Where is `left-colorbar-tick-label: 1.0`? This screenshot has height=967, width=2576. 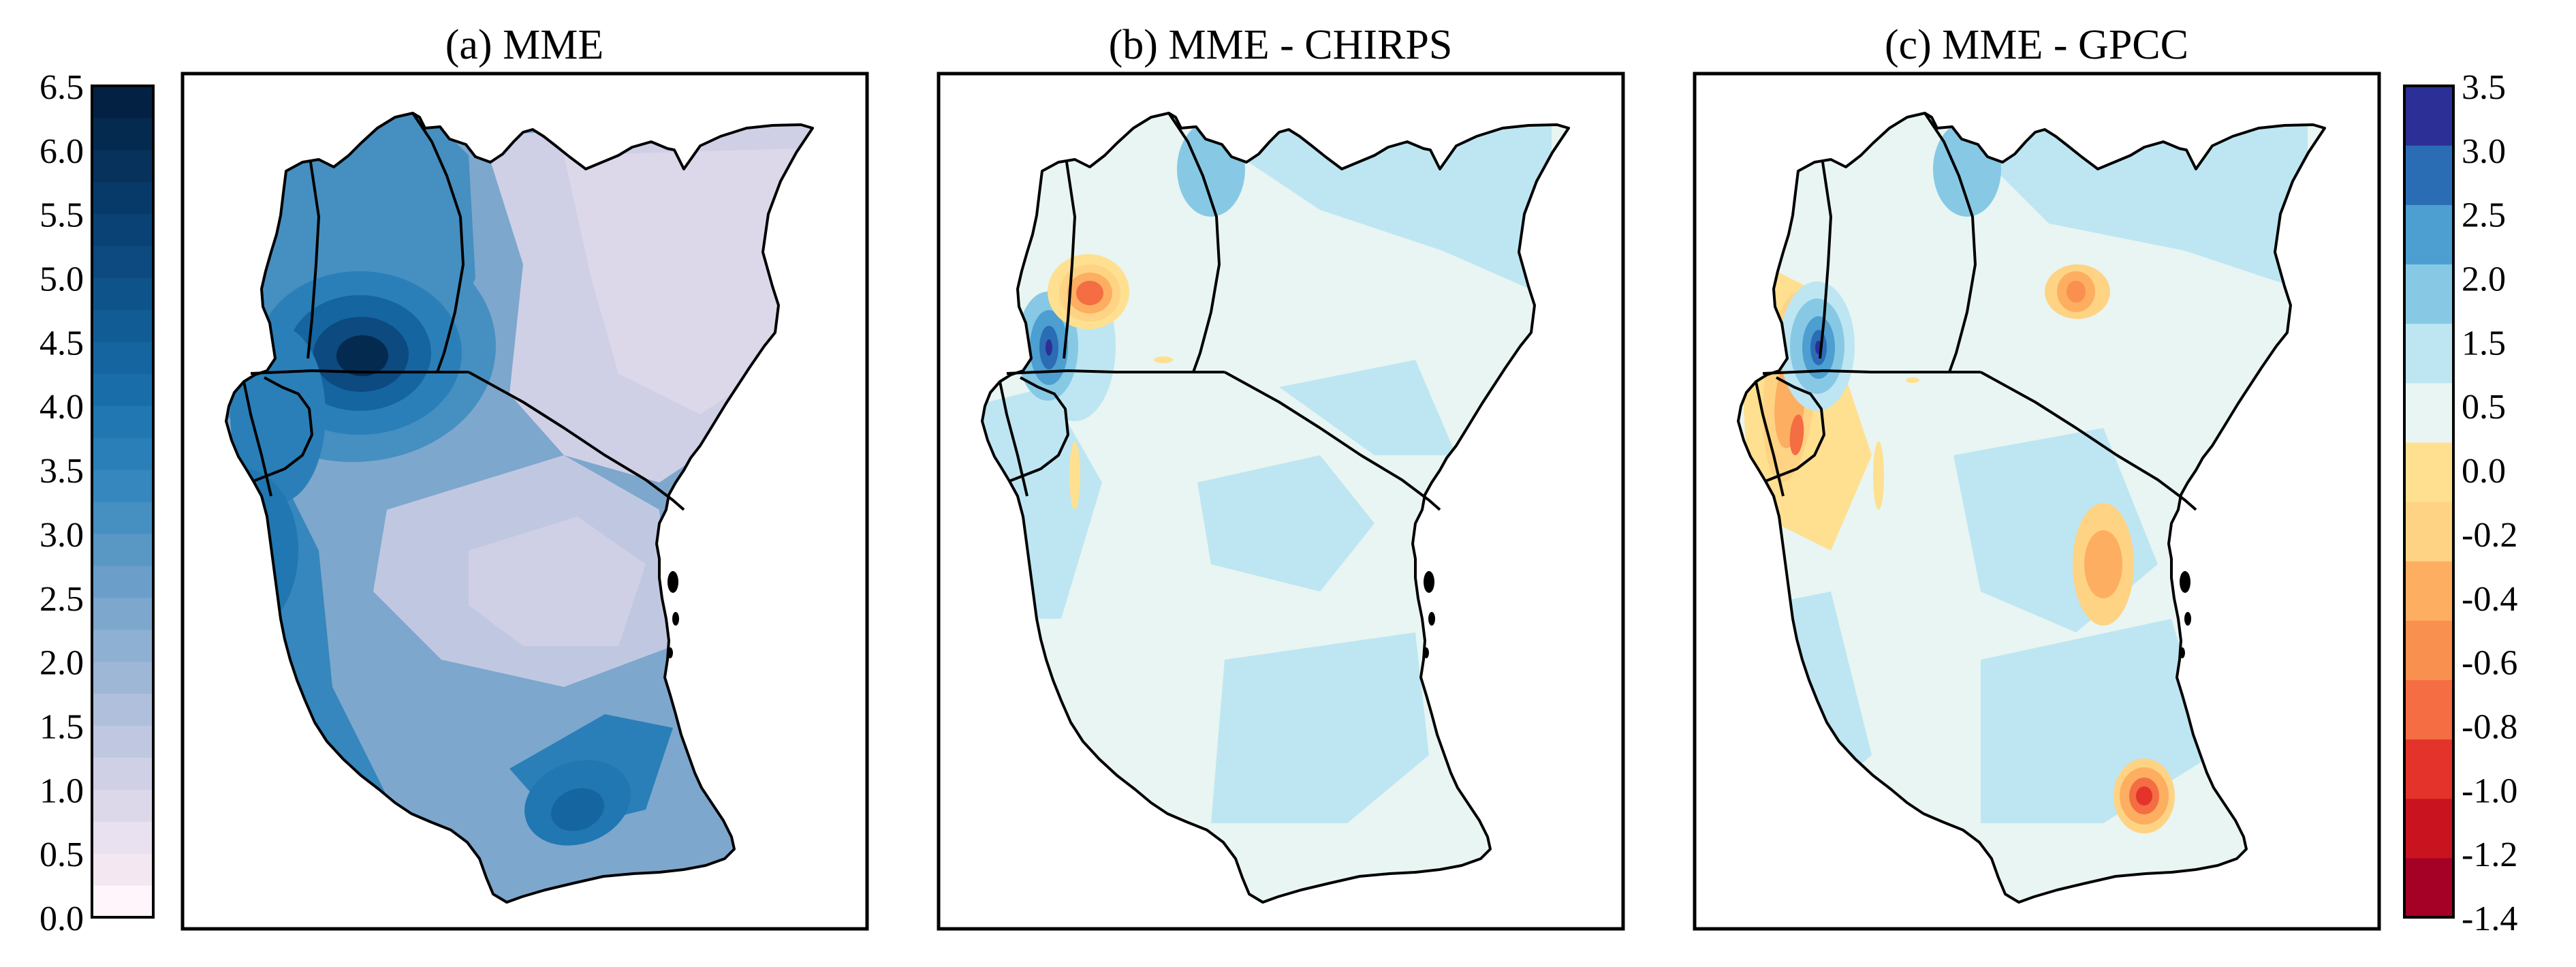
left-colorbar-tick-label: 1.0 is located at coordinates (62, 790).